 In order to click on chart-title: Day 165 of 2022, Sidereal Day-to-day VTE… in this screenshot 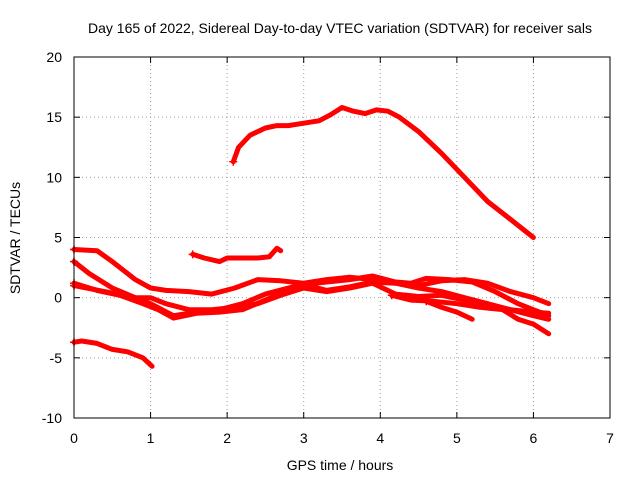, I will do `click(340, 28)`.